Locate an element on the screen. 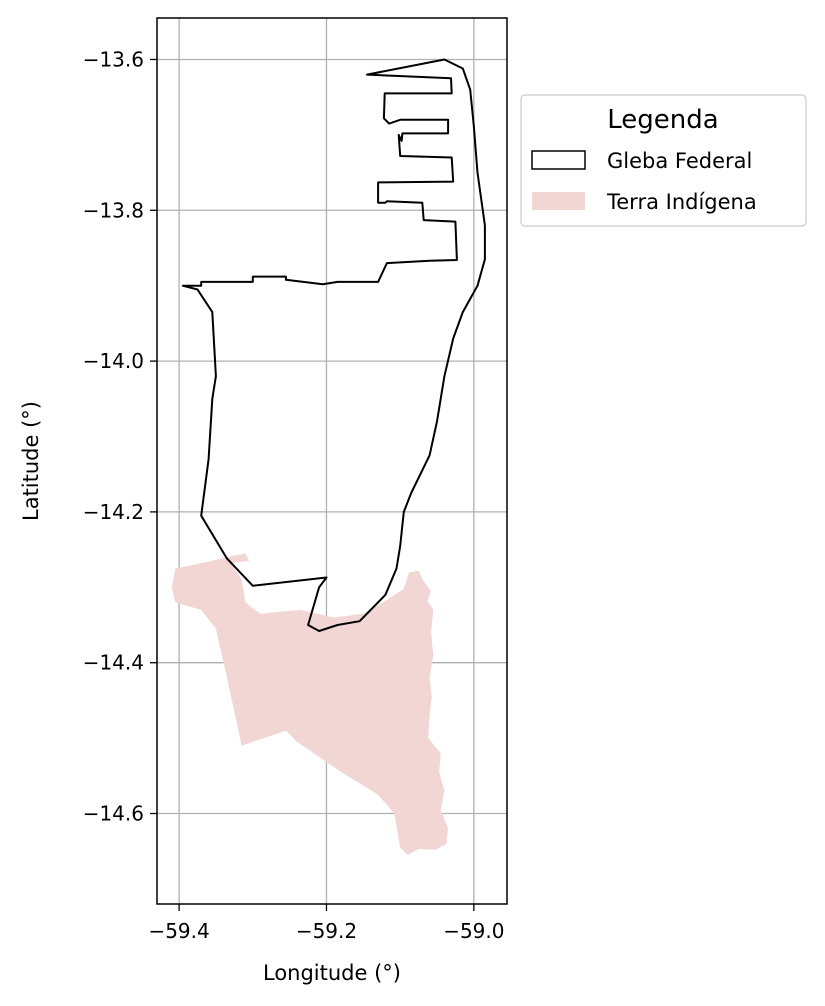 The height and width of the screenshot is (1006, 825). legend-frame is located at coordinates (663, 160).